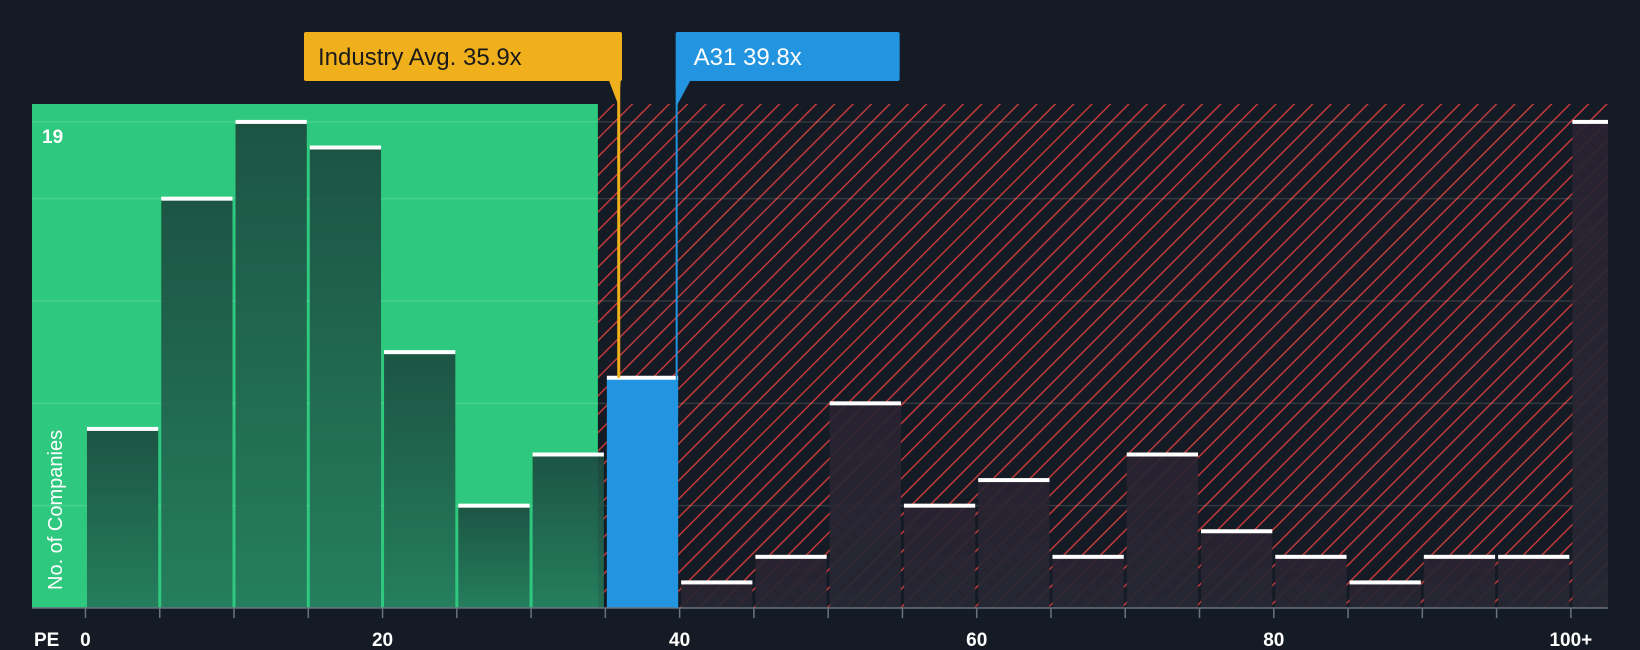  What do you see at coordinates (463, 205) in the screenshot?
I see `industry-average-marker: Industry Avg. 35.9x` at bounding box center [463, 205].